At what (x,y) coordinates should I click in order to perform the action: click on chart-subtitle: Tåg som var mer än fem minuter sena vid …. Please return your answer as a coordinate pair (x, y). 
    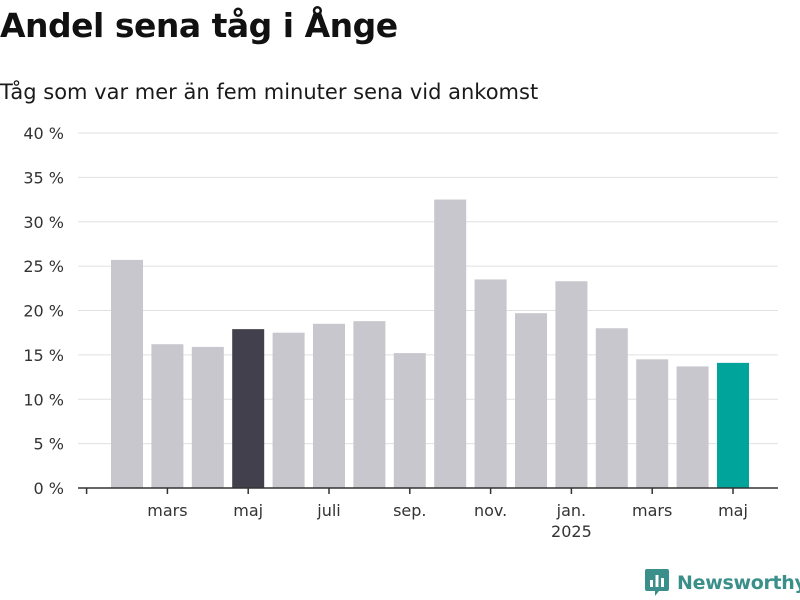
    Looking at the image, I should click on (269, 92).